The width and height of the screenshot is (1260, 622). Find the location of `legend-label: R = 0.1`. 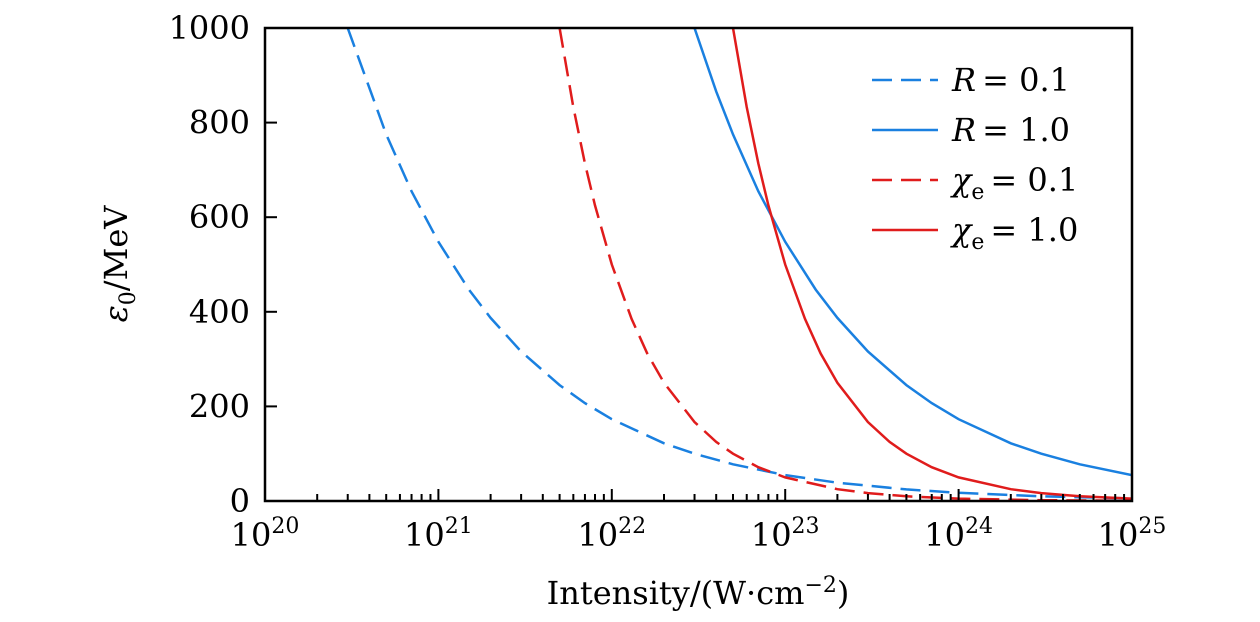

legend-label: R = 0.1 is located at coordinates (1010, 80).